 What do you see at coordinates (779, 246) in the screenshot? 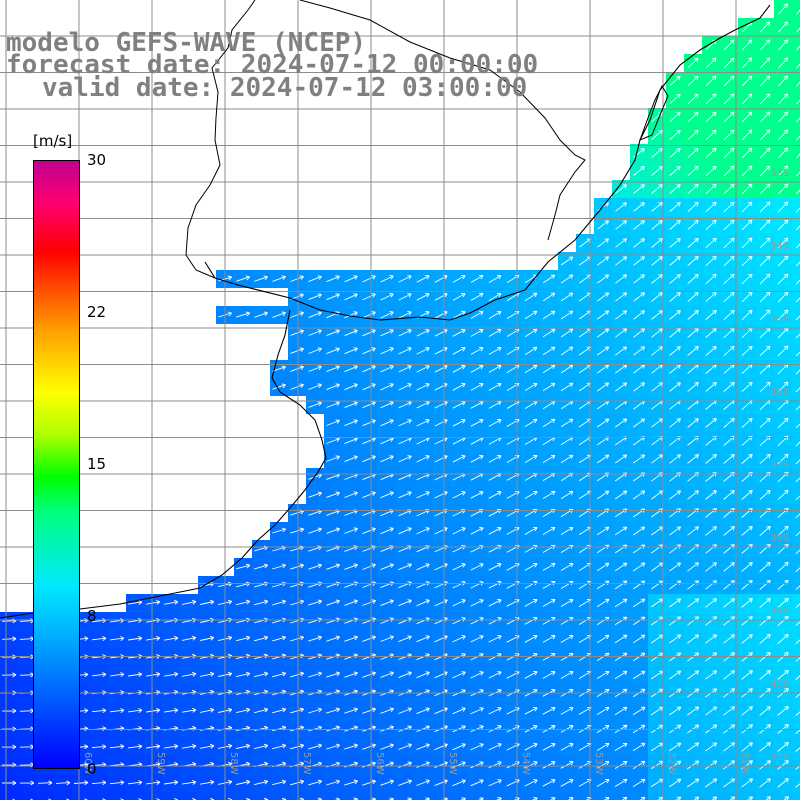
I see `latitude-label: 34S` at bounding box center [779, 246].